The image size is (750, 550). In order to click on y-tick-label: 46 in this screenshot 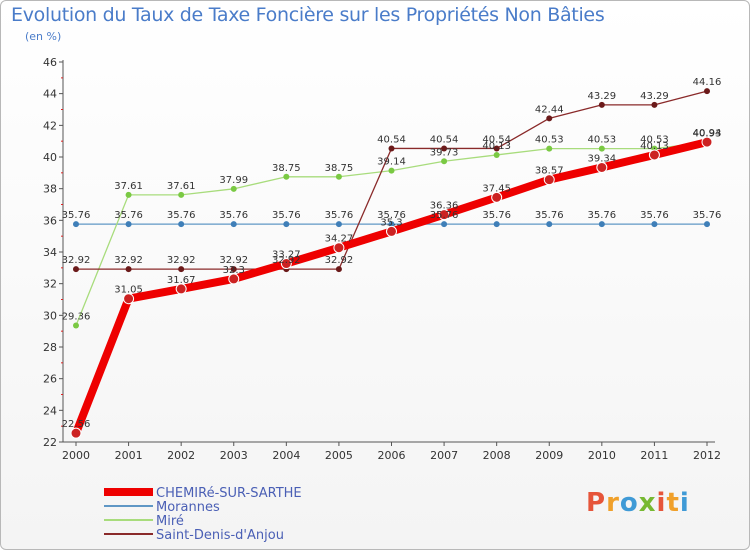, I will do `click(50, 62)`.